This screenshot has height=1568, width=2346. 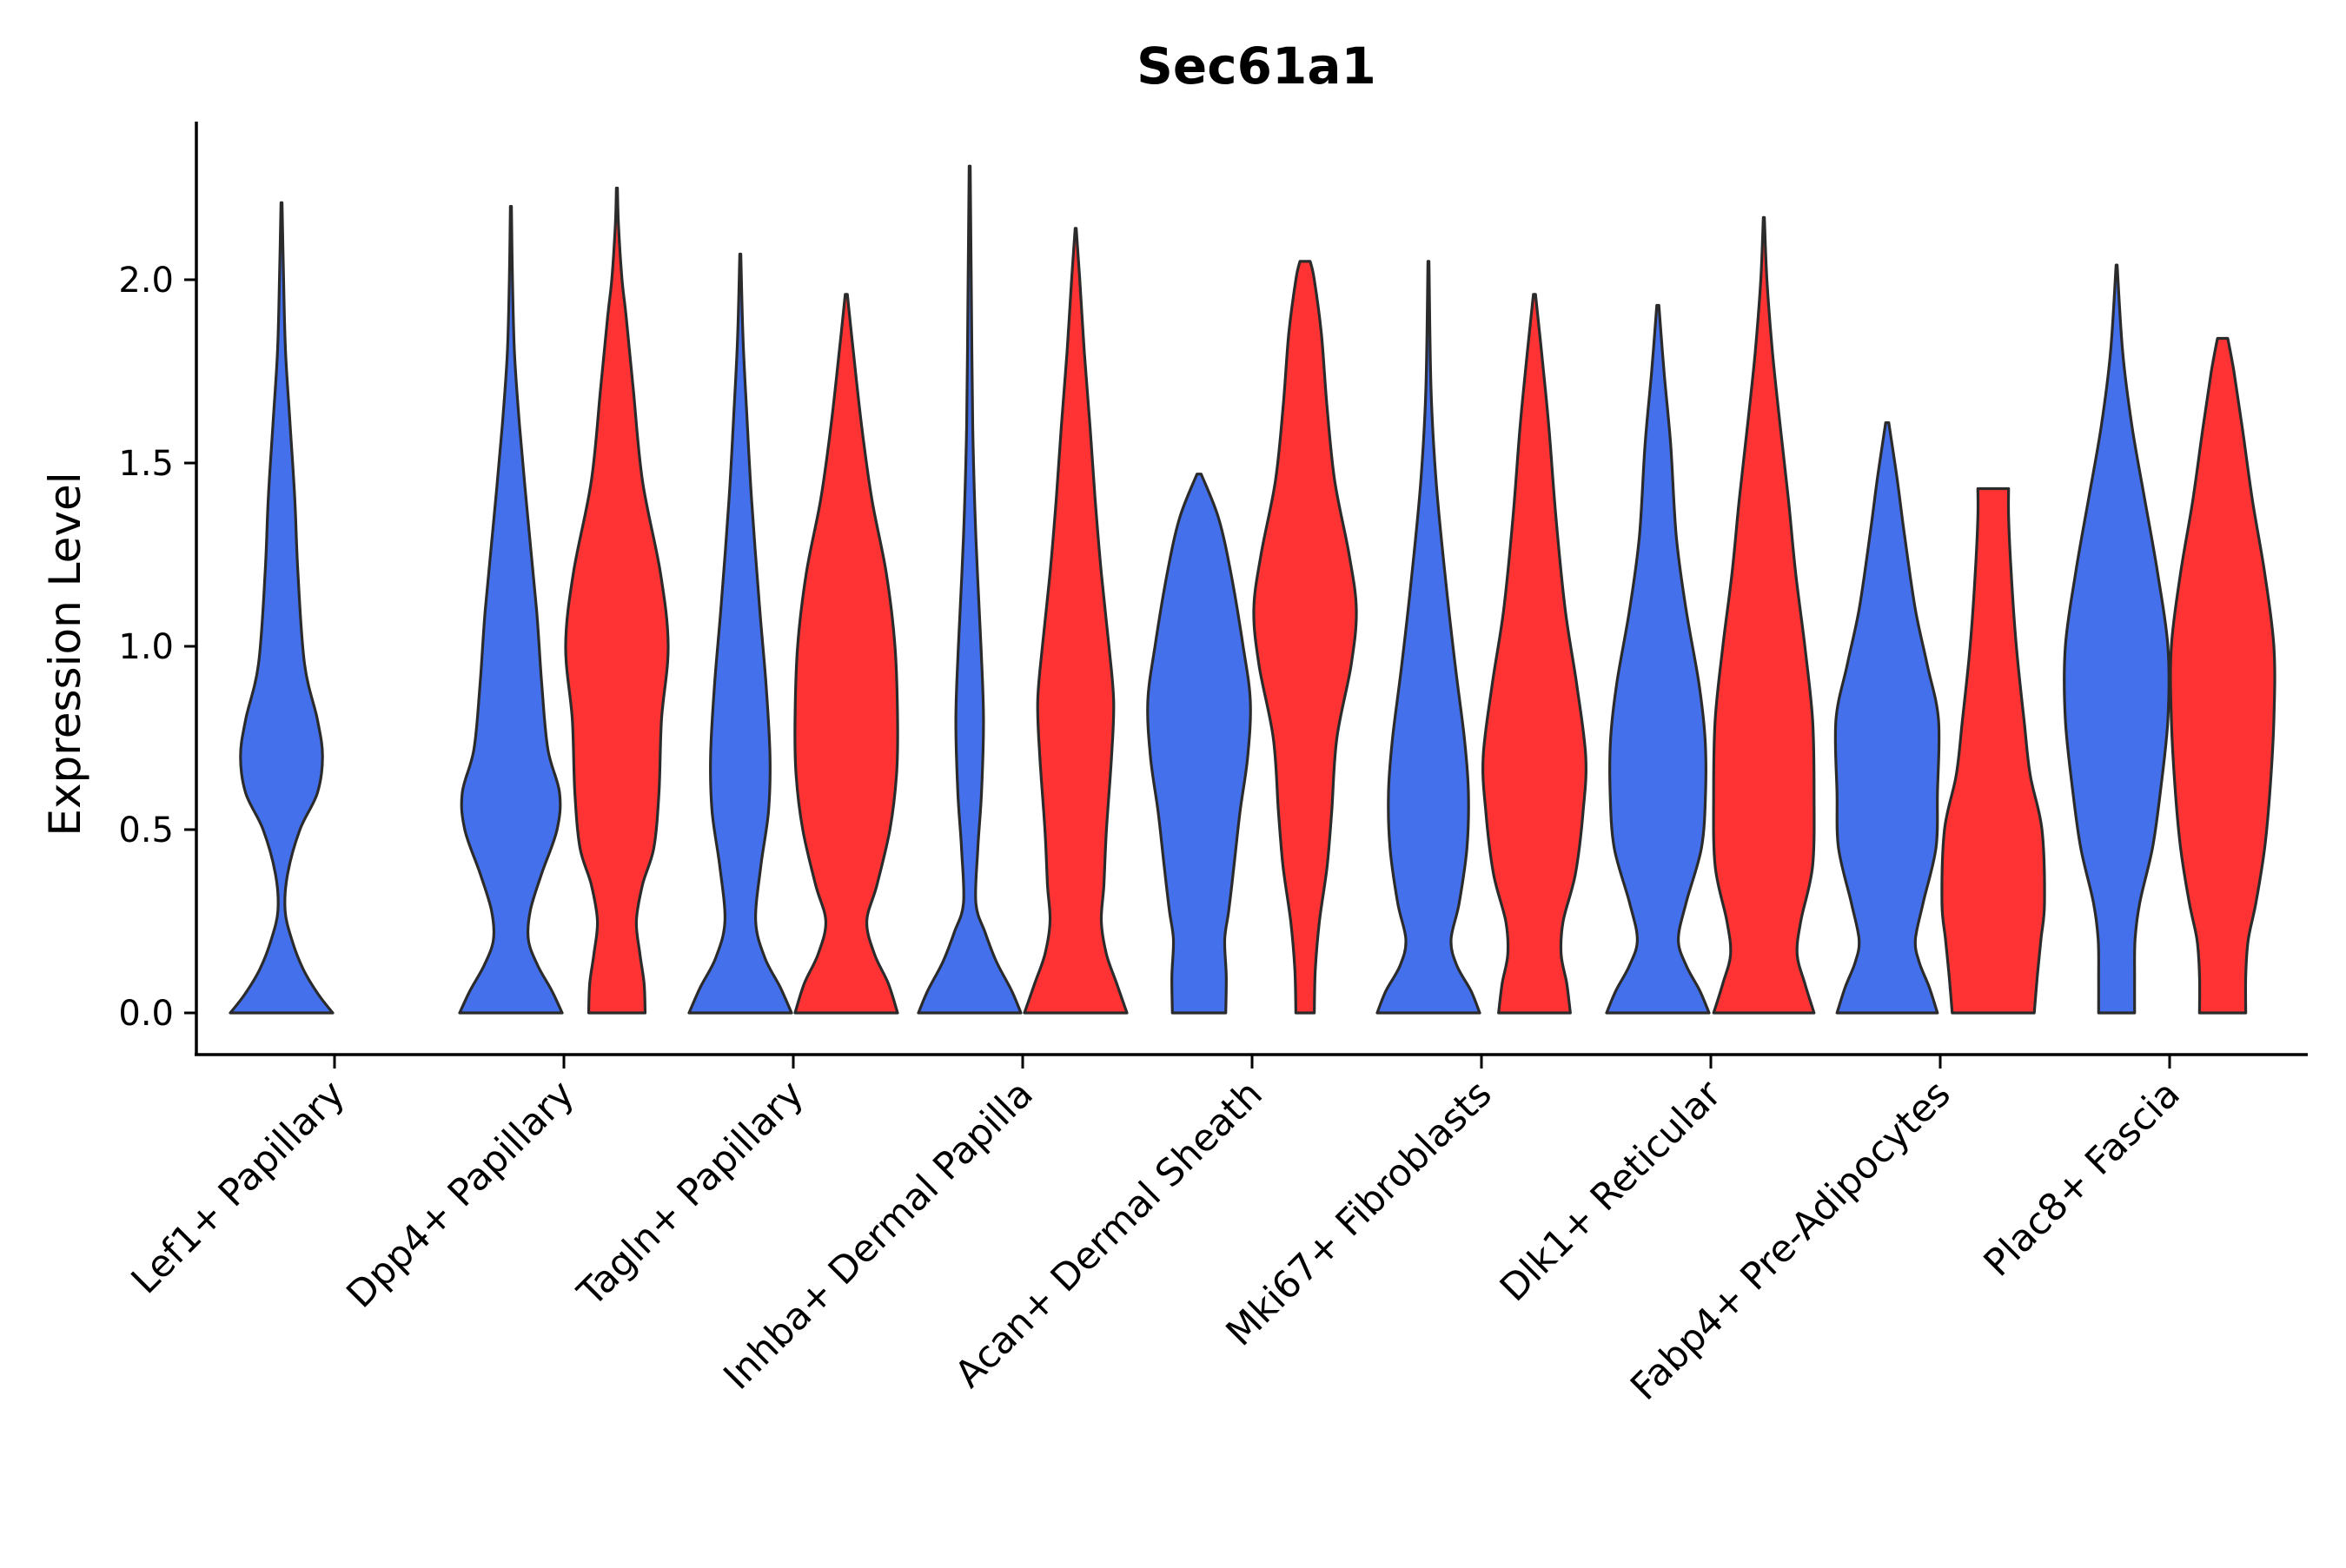 What do you see at coordinates (146, 1014) in the screenshot?
I see `y-tick-label: 0.0` at bounding box center [146, 1014].